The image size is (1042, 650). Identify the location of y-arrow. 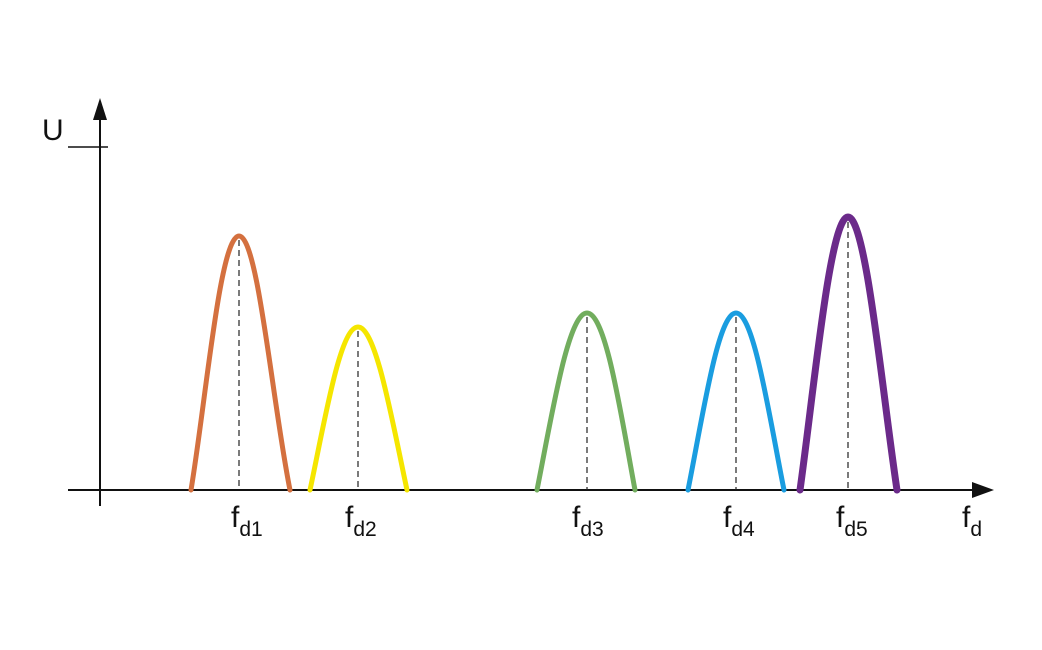
(100, 109).